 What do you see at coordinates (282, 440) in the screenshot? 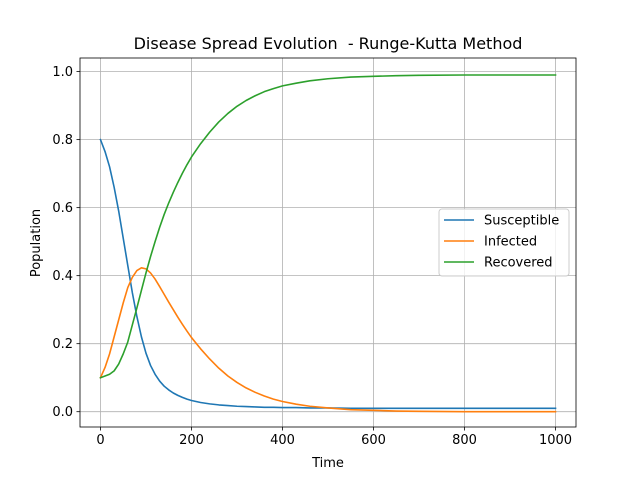
I see `x-tick-label: 400` at bounding box center [282, 440].